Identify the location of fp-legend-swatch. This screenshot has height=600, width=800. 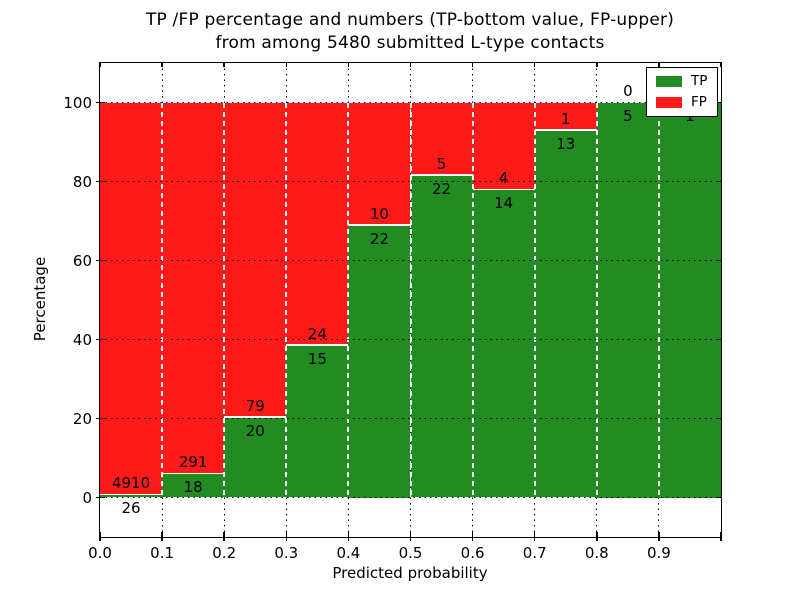
(669, 102).